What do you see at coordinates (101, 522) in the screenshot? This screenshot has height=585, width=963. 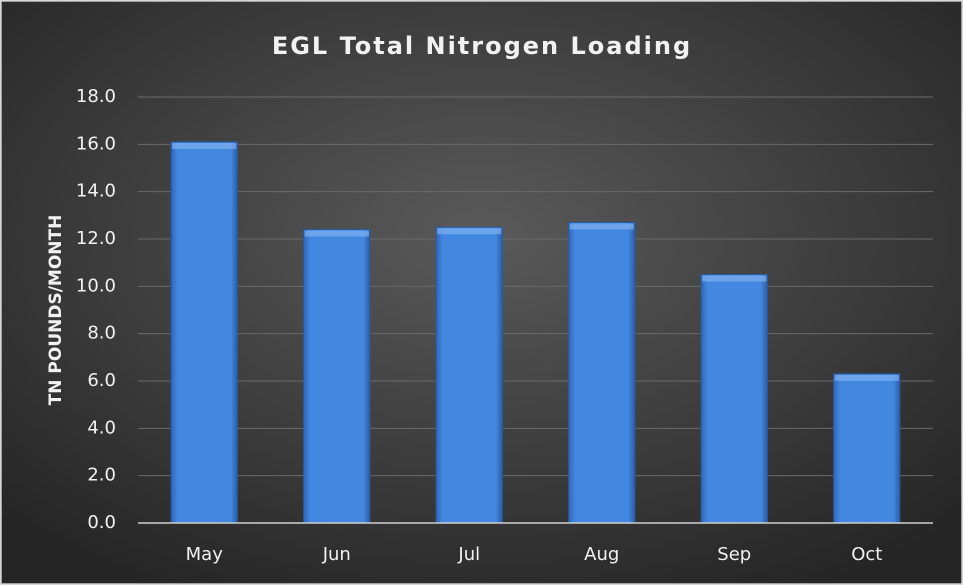 I see `y-tick-label: 0.0` at bounding box center [101, 522].